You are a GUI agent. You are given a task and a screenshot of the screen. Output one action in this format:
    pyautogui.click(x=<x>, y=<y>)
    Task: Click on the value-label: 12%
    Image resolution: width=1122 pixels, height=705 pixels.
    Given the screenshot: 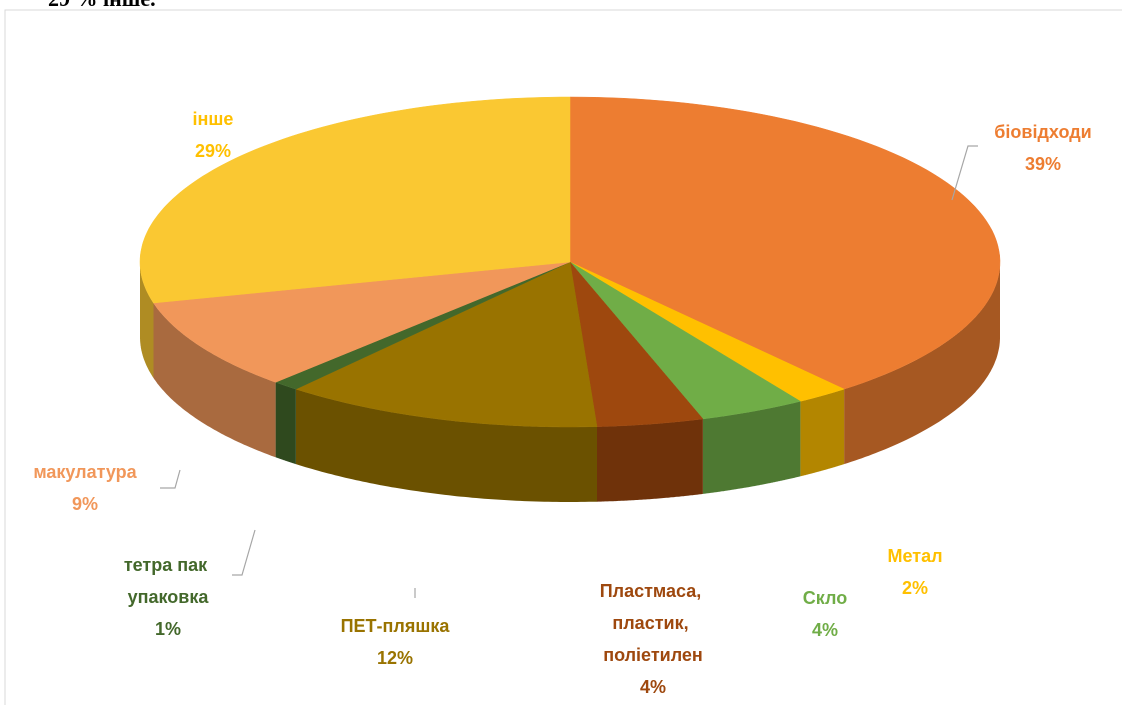 What is the action you would take?
    pyautogui.click(x=395, y=658)
    